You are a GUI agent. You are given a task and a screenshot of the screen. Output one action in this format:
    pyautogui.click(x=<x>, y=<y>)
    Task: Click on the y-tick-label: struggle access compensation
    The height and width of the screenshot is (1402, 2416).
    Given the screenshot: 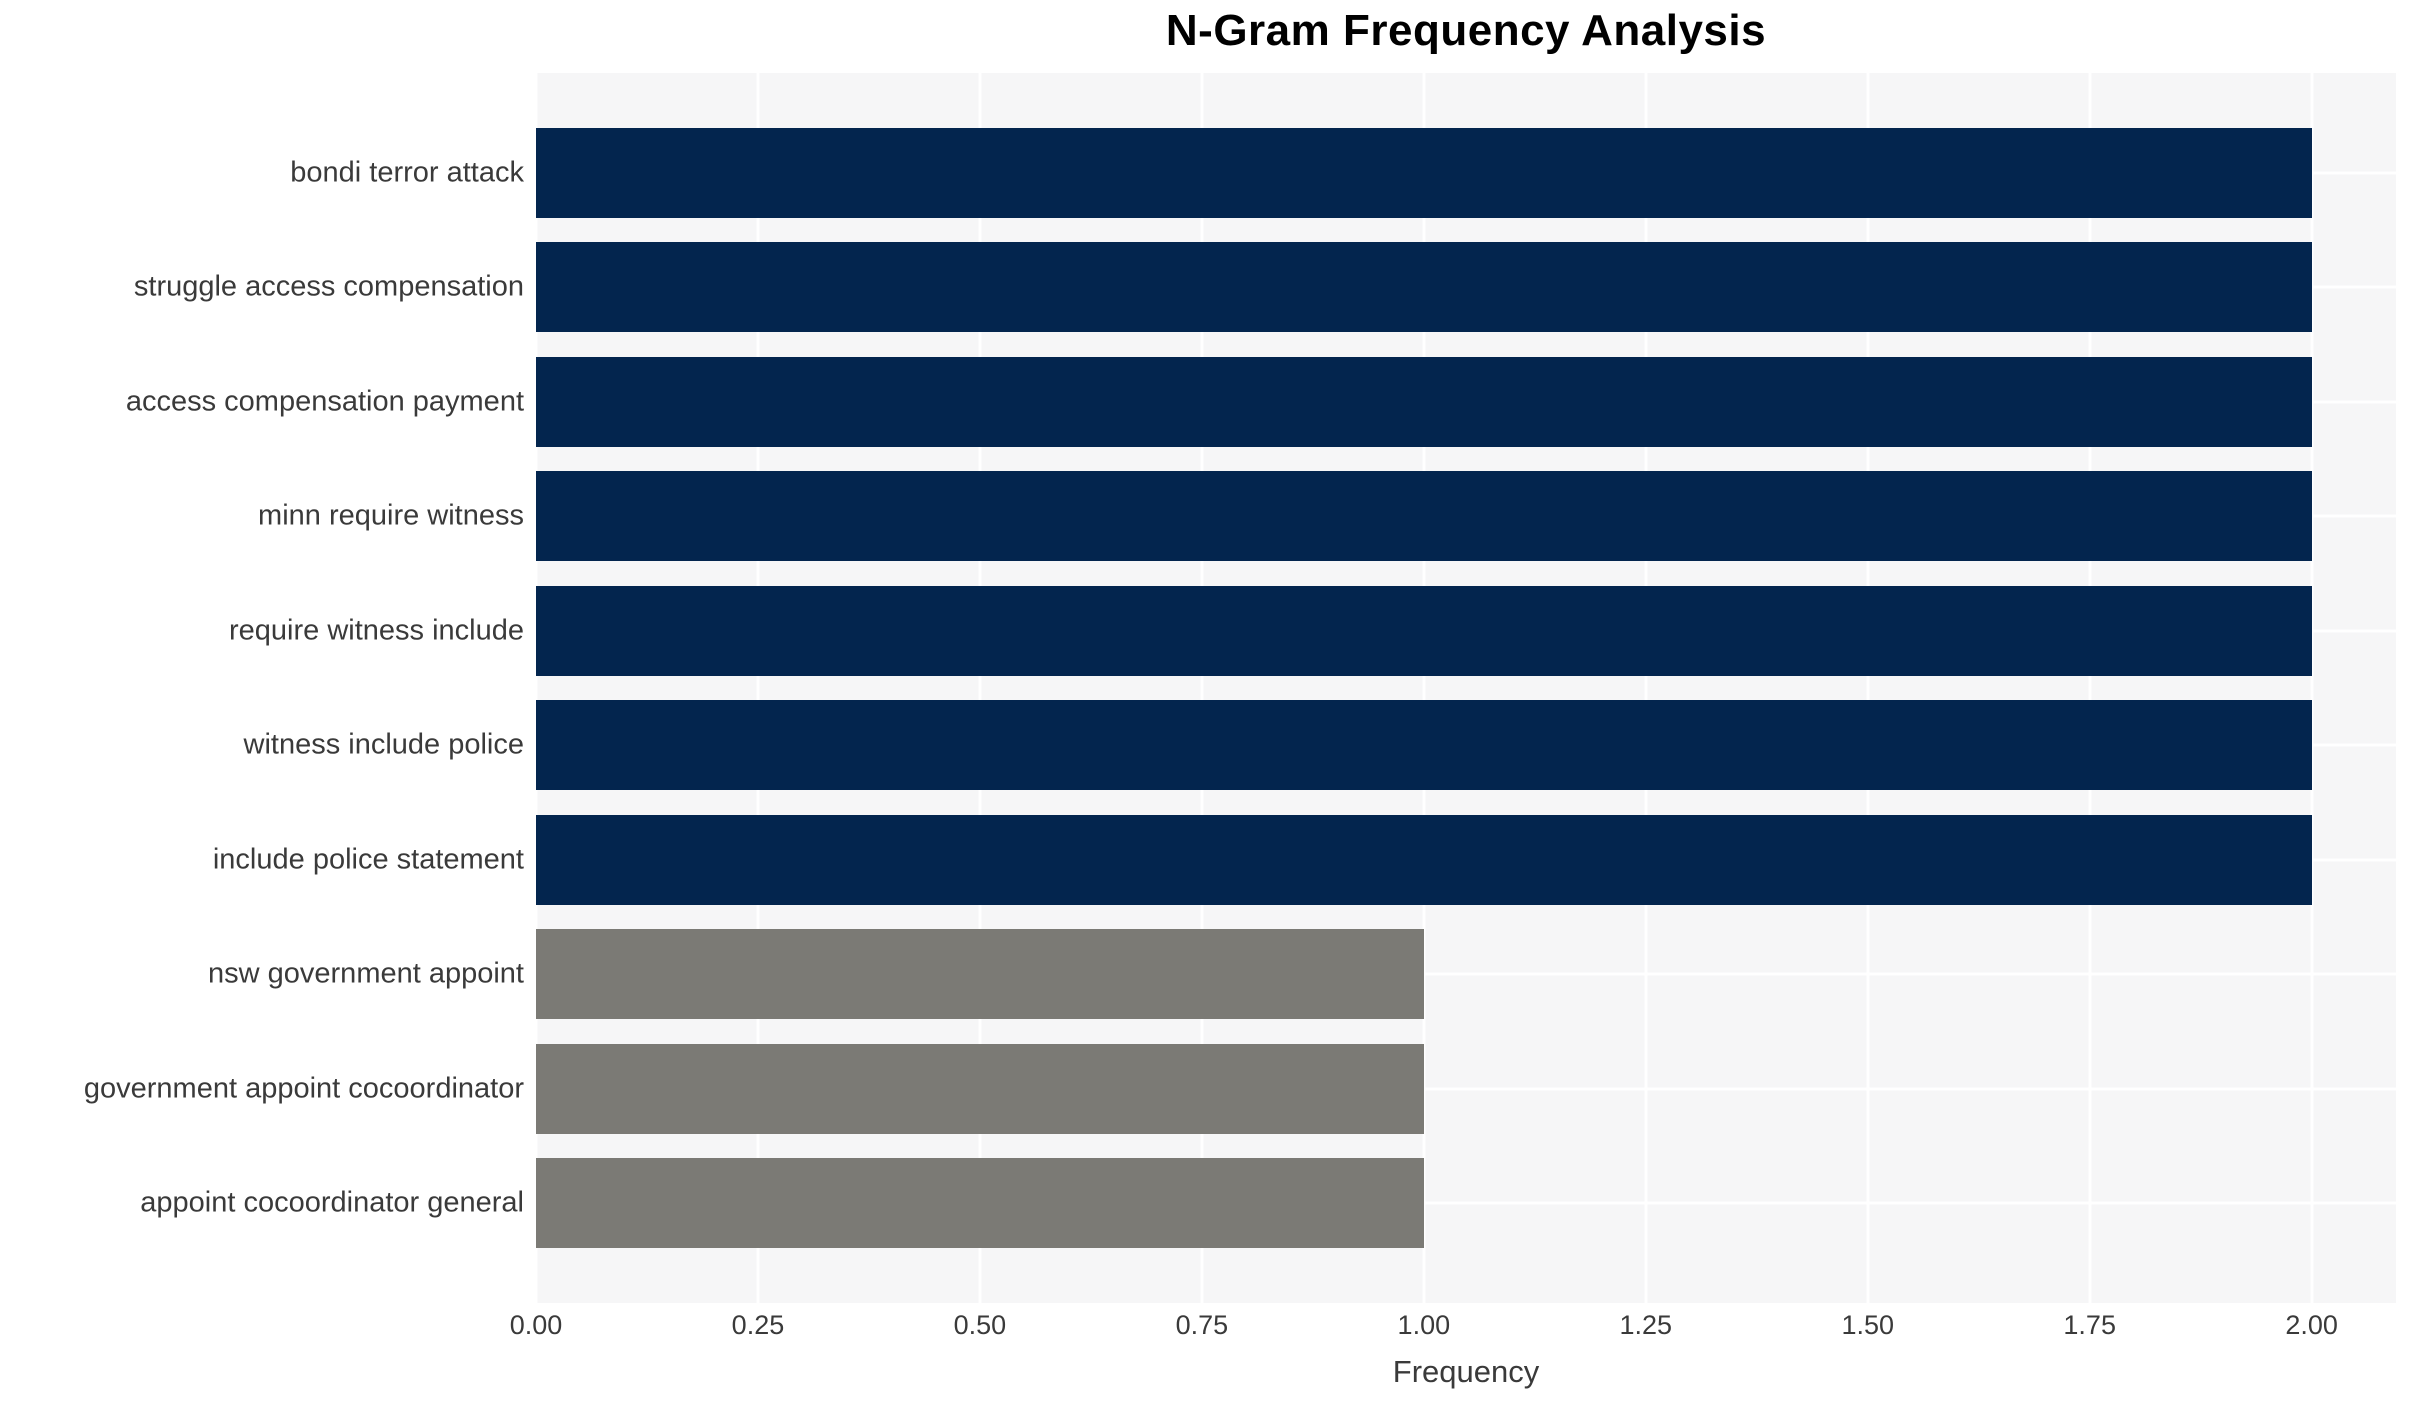 What is the action you would take?
    pyautogui.click(x=328, y=286)
    